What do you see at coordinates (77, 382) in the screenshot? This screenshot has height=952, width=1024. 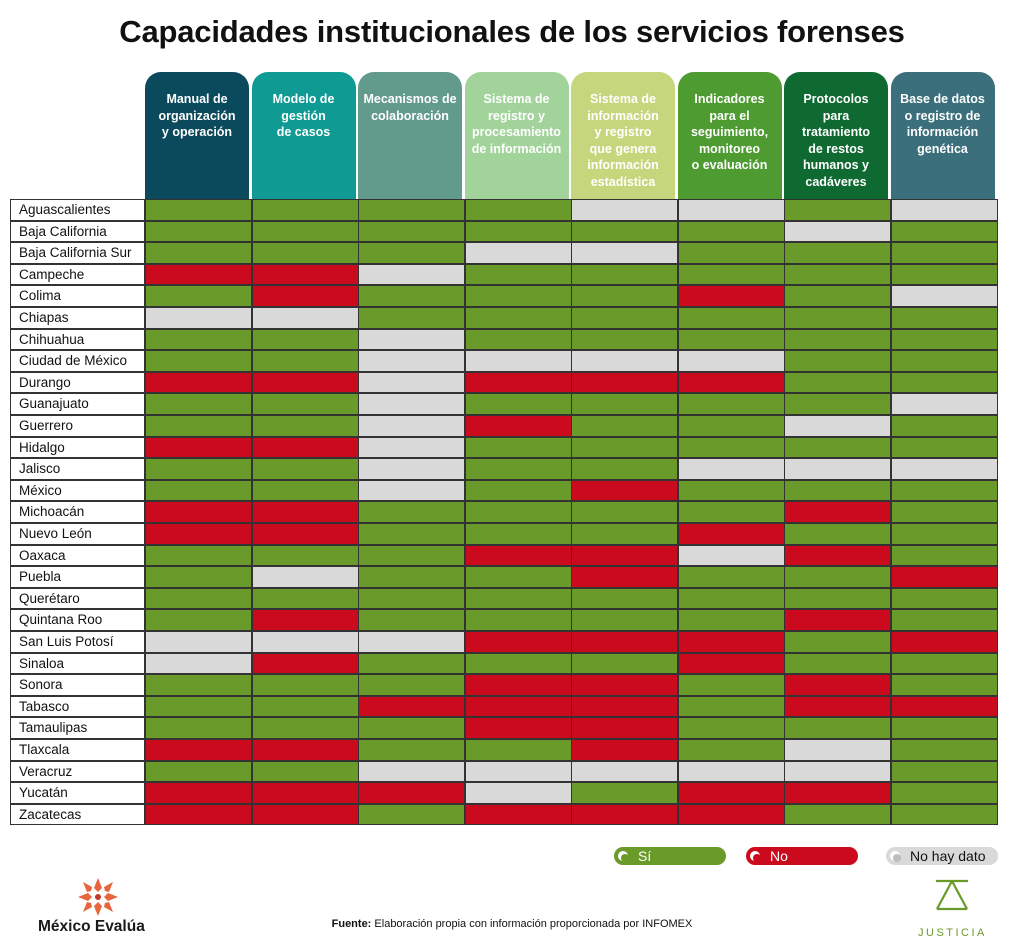 I see `state-label: Durango` at bounding box center [77, 382].